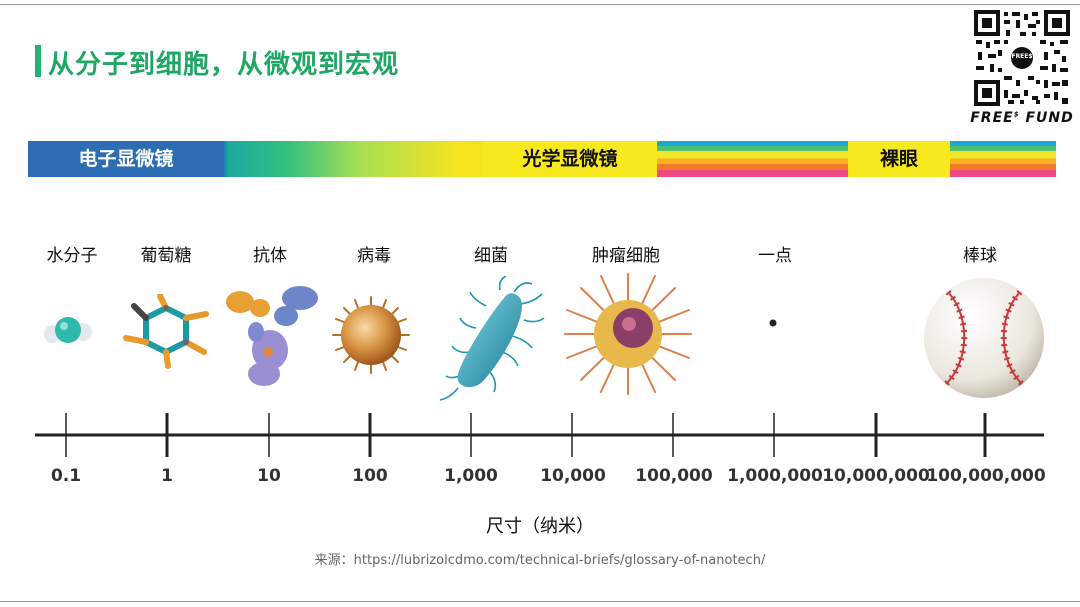  I want to click on qr-code-icon, so click(1022, 58).